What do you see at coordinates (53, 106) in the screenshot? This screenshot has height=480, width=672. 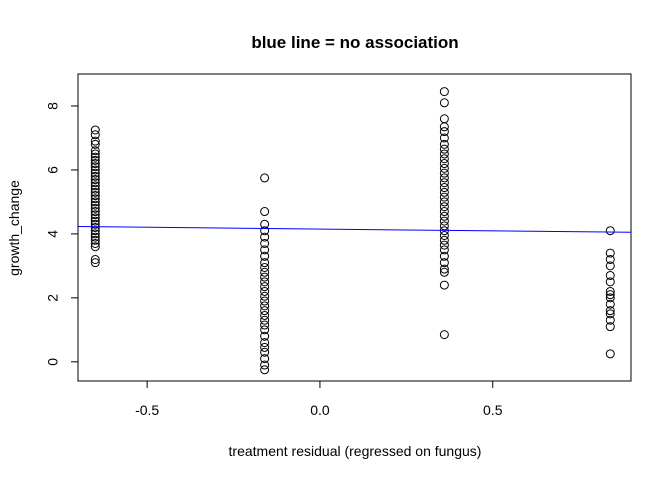 I see `y-tick-label: 8` at bounding box center [53, 106].